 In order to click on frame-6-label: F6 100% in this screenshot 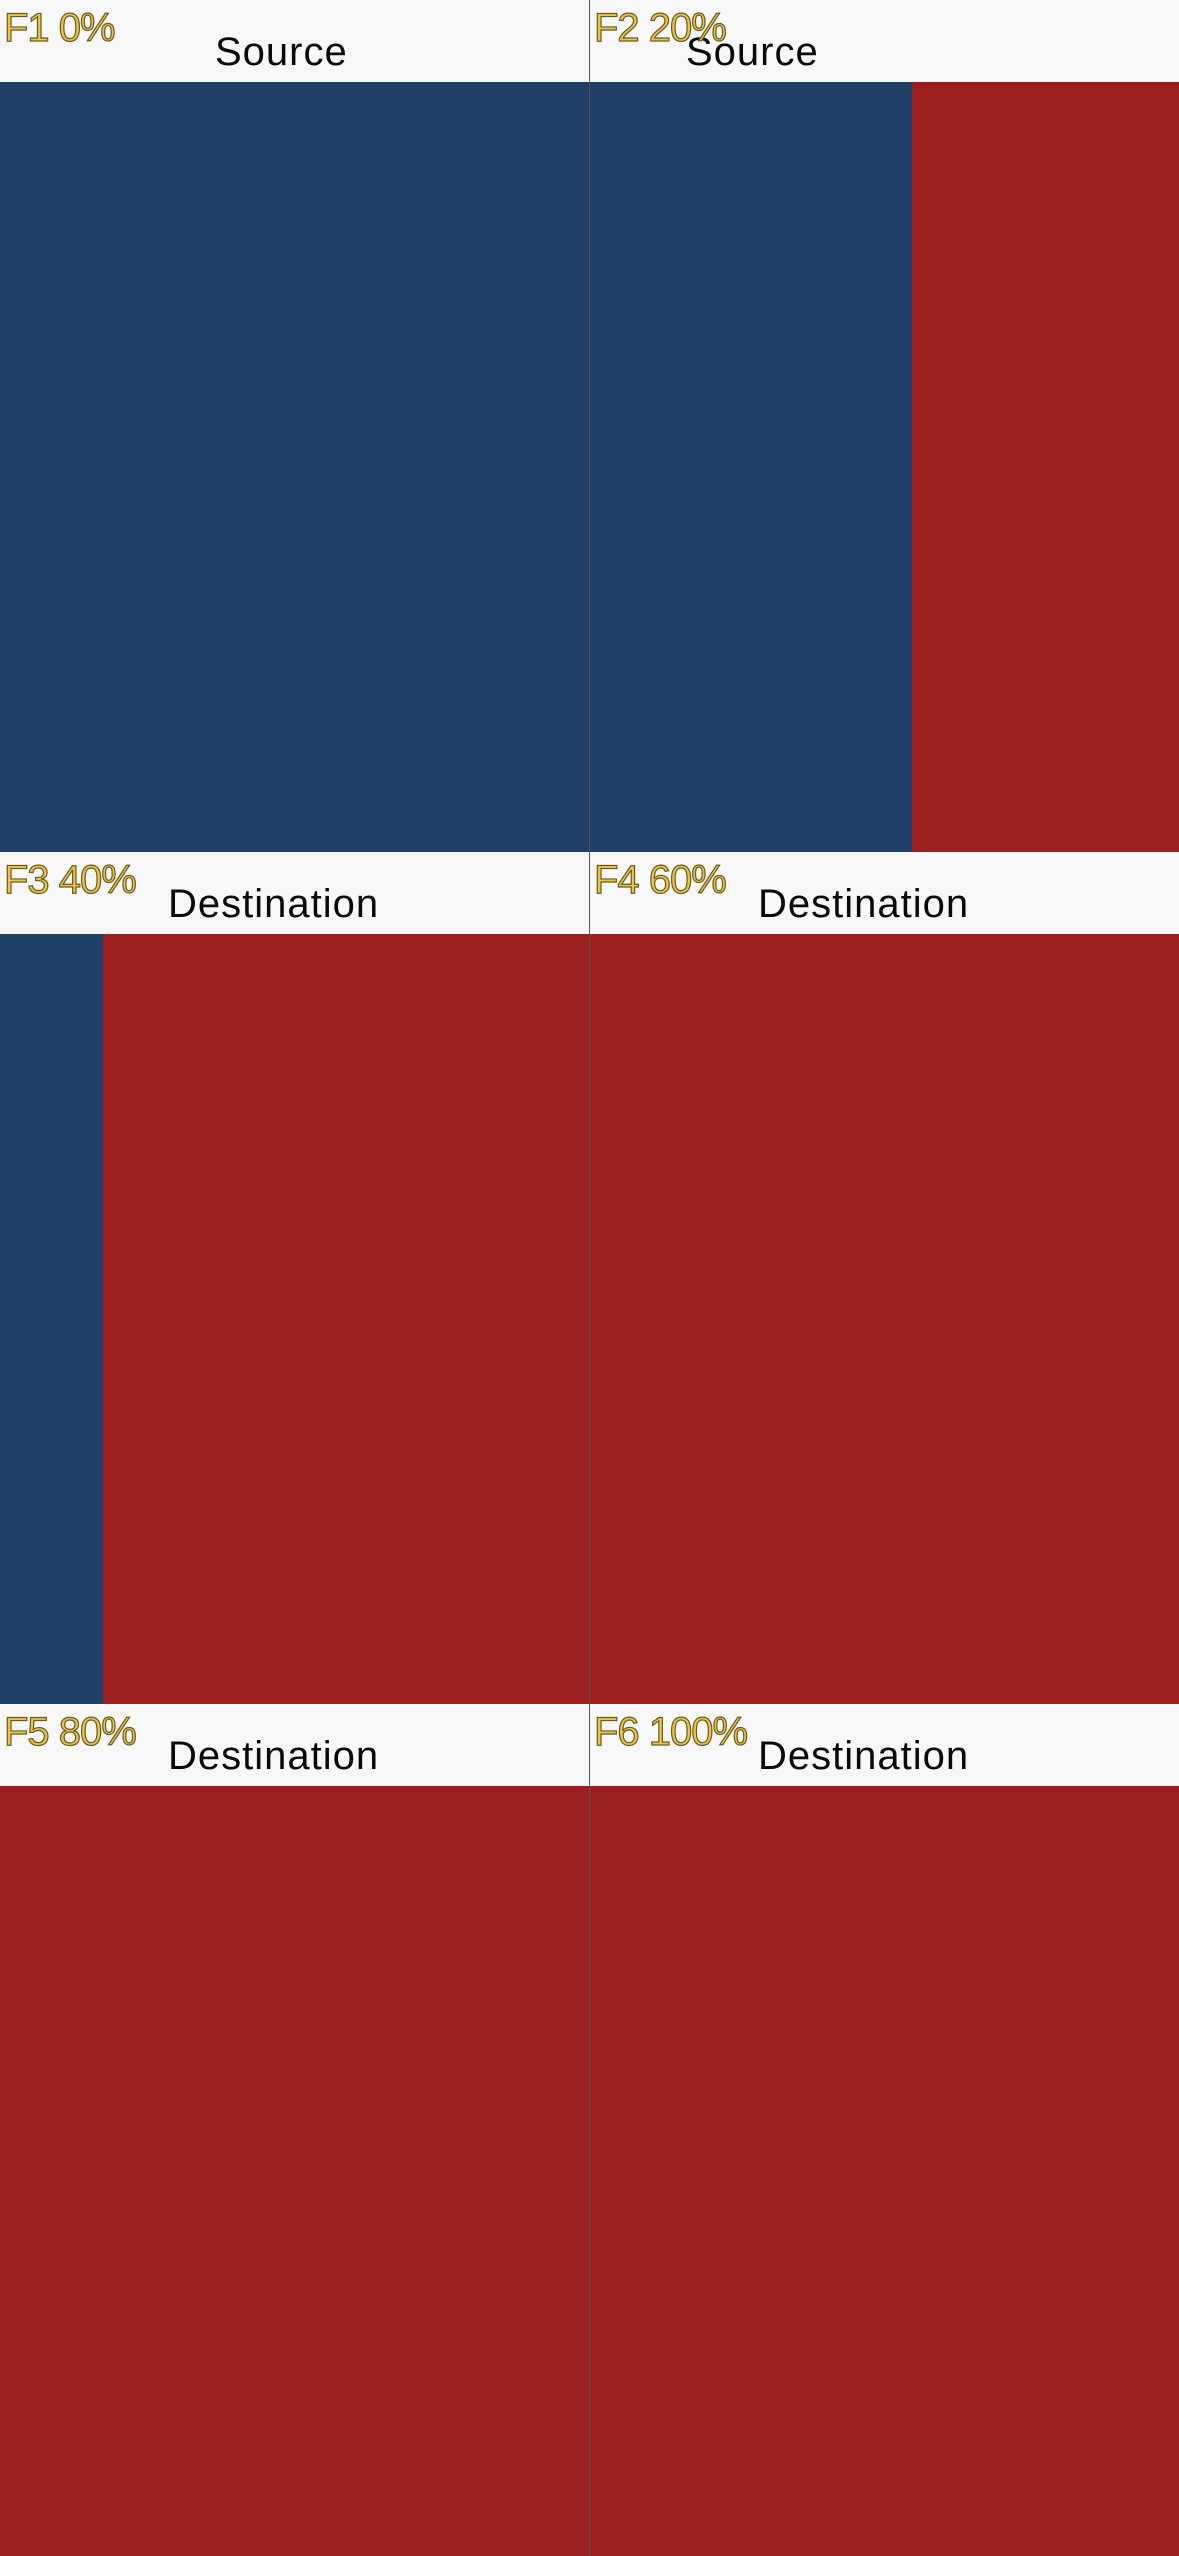, I will do `click(670, 1731)`.